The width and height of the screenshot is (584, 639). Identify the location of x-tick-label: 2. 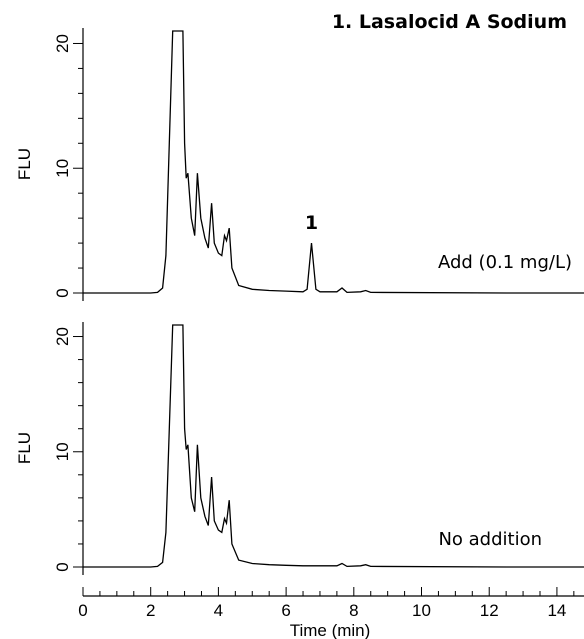
(150, 610).